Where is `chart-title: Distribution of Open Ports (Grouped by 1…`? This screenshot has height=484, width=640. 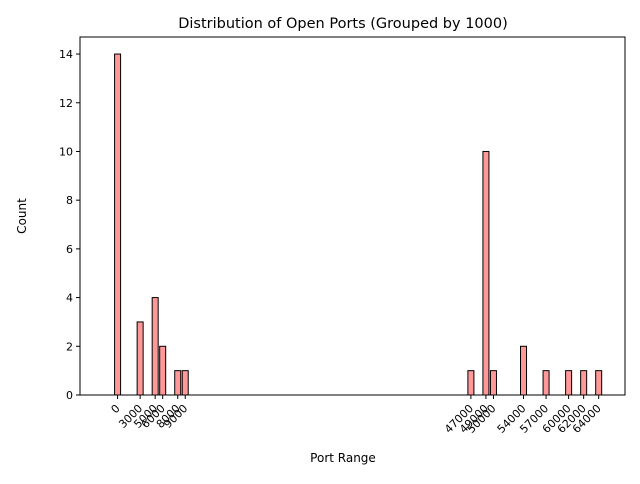
chart-title: Distribution of Open Ports (Grouped by 1… is located at coordinates (343, 24).